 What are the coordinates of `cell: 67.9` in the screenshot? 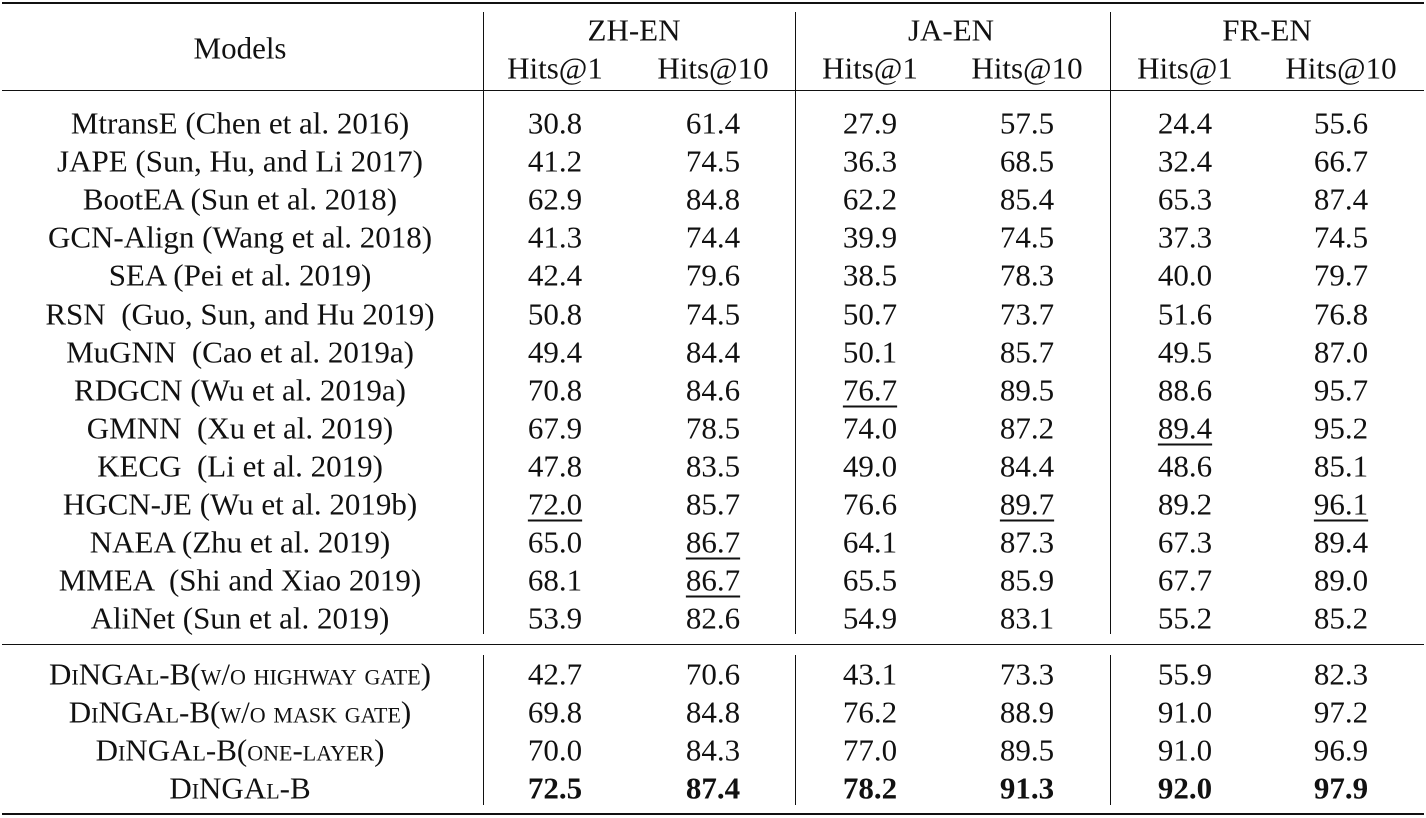 It's located at (555, 428).